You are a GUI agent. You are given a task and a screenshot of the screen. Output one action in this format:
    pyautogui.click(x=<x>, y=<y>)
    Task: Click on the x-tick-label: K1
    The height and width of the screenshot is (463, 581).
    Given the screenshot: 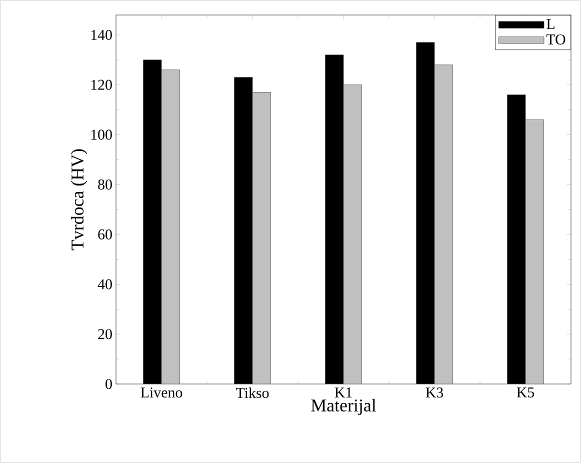 What is the action you would take?
    pyautogui.click(x=343, y=393)
    